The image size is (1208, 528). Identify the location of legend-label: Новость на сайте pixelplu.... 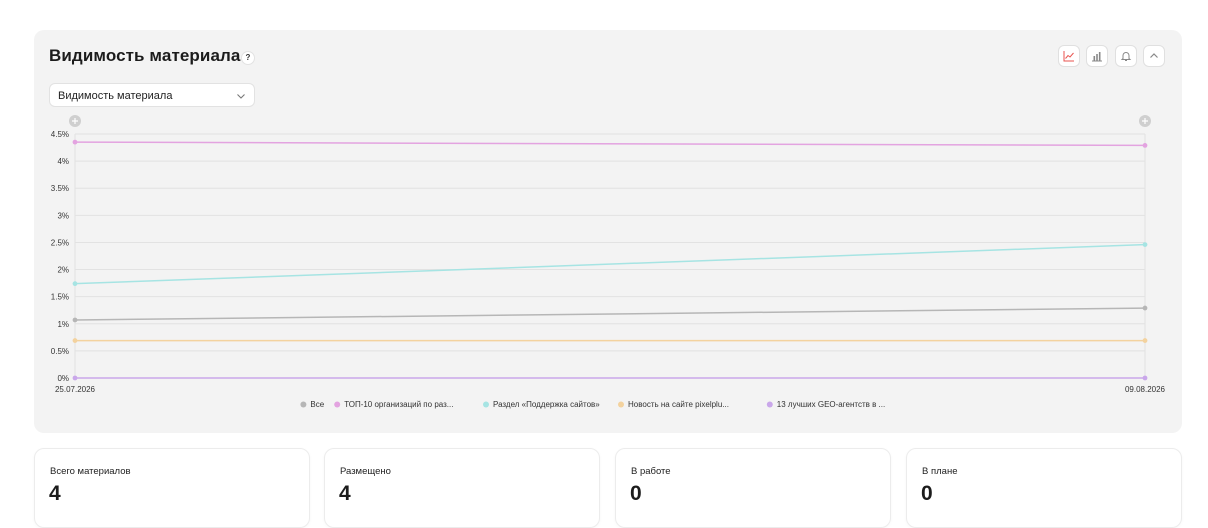
(678, 404).